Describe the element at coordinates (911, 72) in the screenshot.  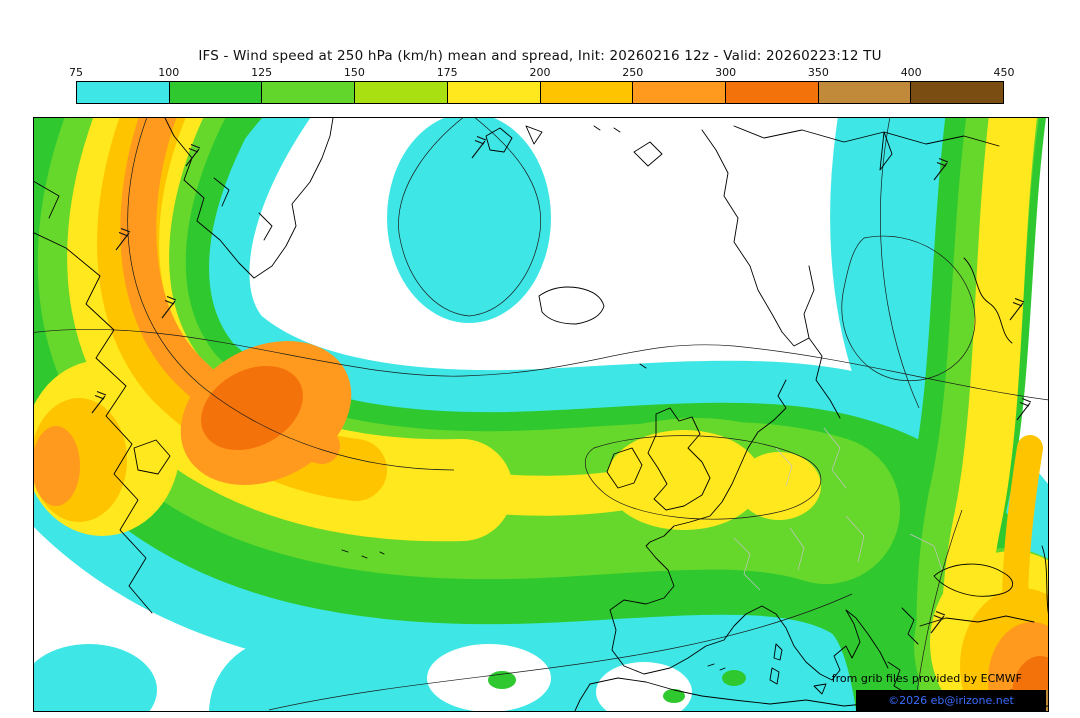
I see `colorbar-tick: 400` at that location.